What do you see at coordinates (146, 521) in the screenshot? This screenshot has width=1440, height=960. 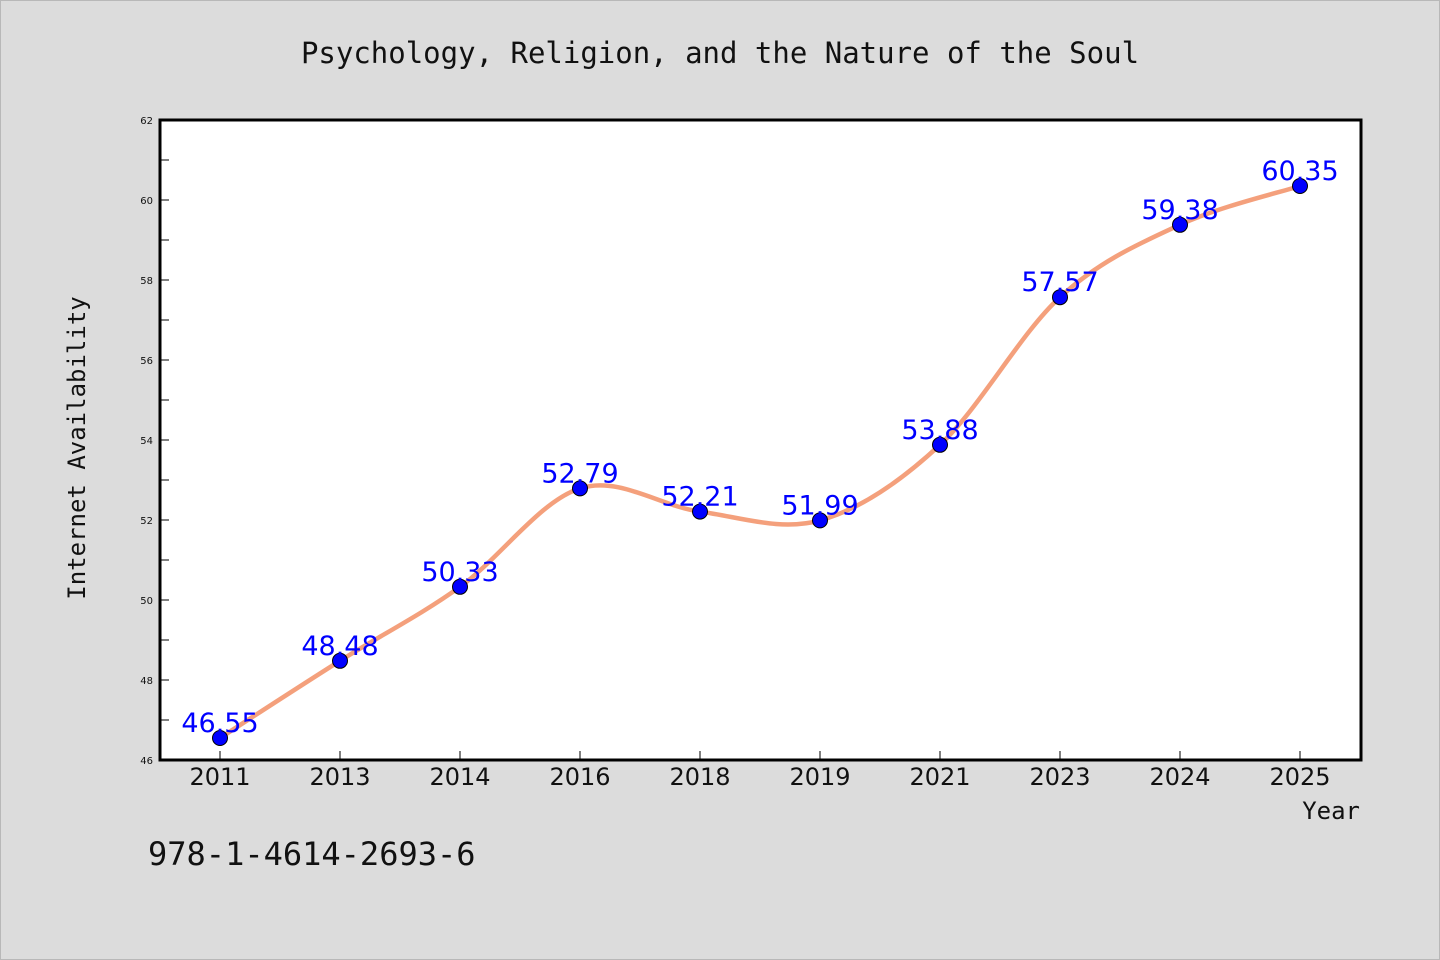 I see `y-tick-label: 52` at bounding box center [146, 521].